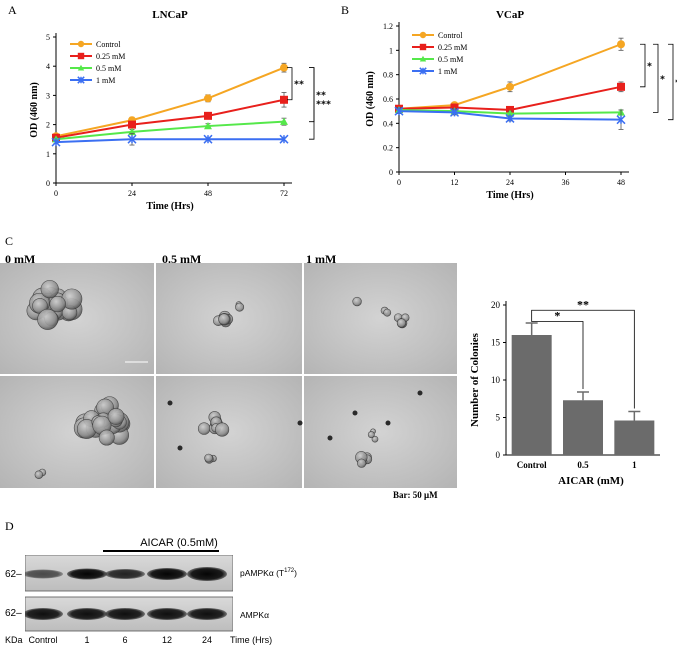 The width and height of the screenshot is (677, 646). Describe the element at coordinates (14, 640) in the screenshot. I see `blot-unit-label: KDa` at that location.